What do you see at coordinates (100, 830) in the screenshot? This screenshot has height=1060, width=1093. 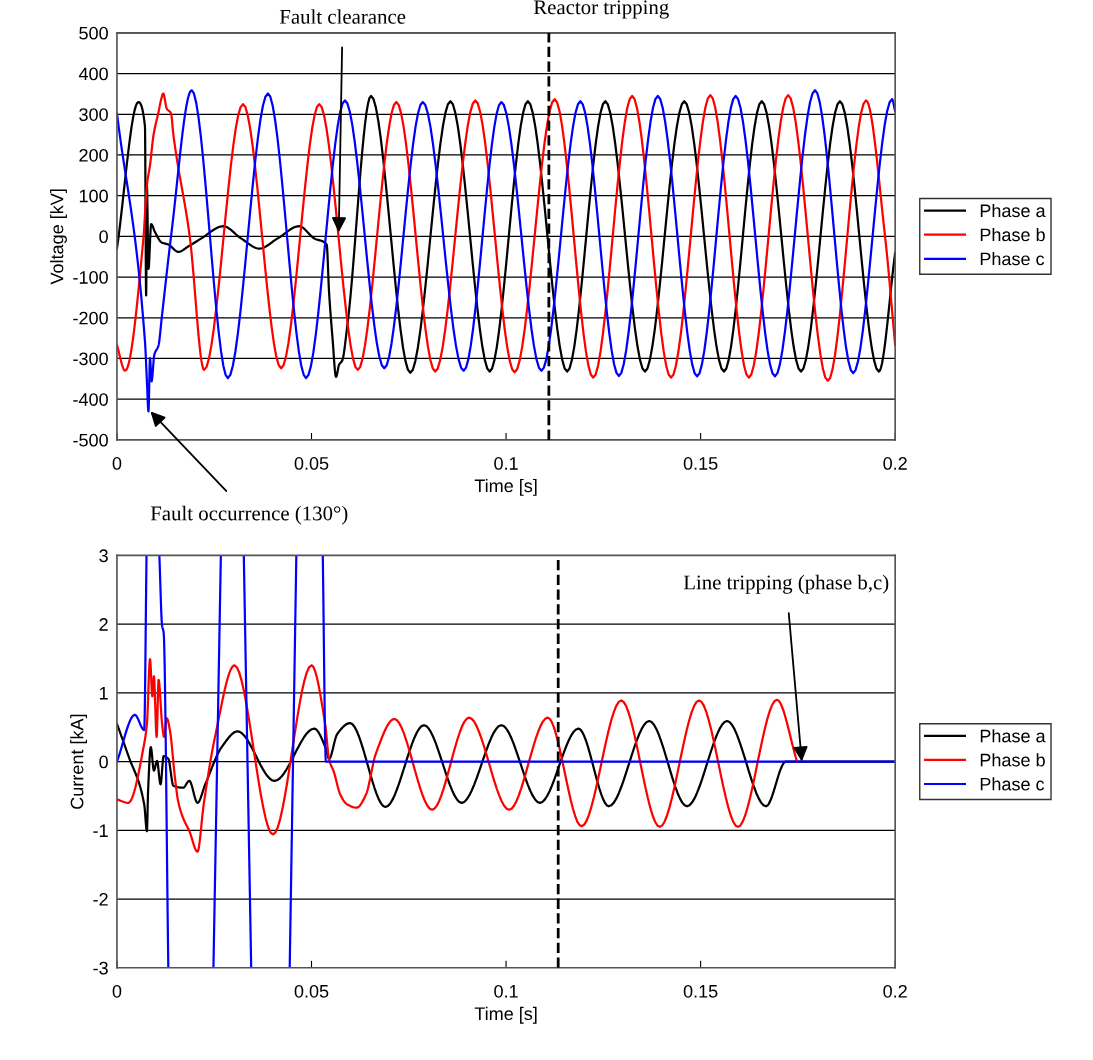 I see `y-tick-label: -1` at bounding box center [100, 830].